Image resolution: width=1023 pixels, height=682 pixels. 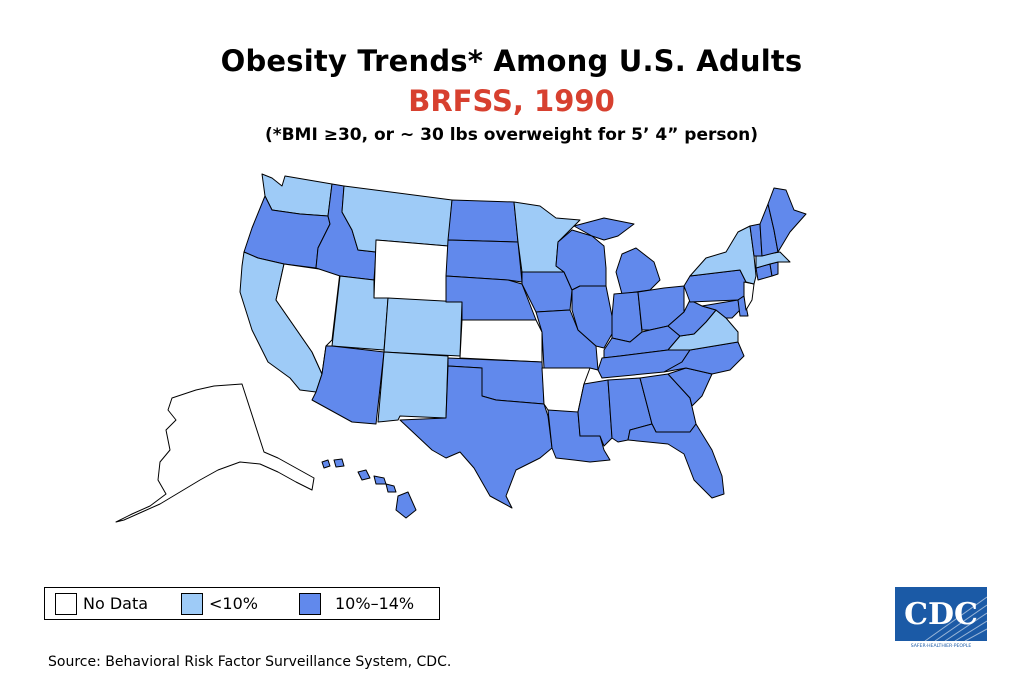 What do you see at coordinates (483, 221) in the screenshot?
I see `state-ND` at bounding box center [483, 221].